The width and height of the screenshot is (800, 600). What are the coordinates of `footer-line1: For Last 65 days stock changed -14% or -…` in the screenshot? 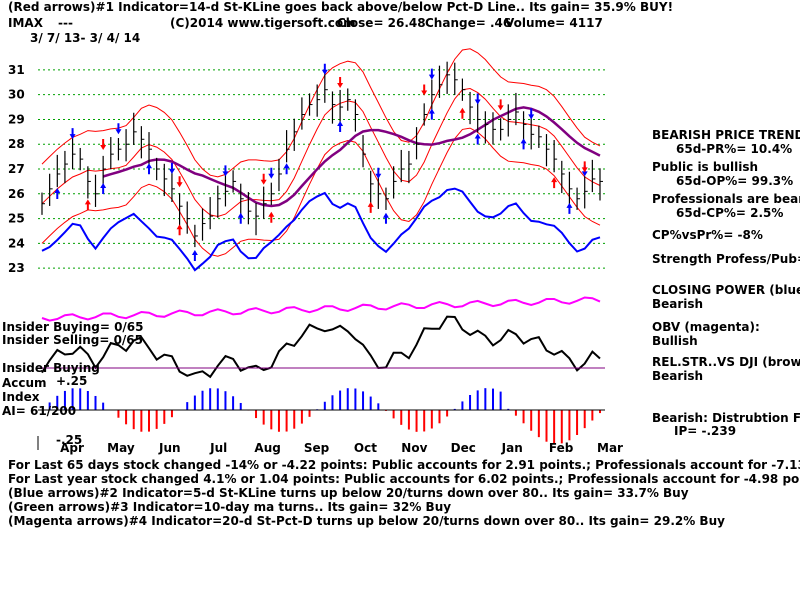 It's located at (404, 465).